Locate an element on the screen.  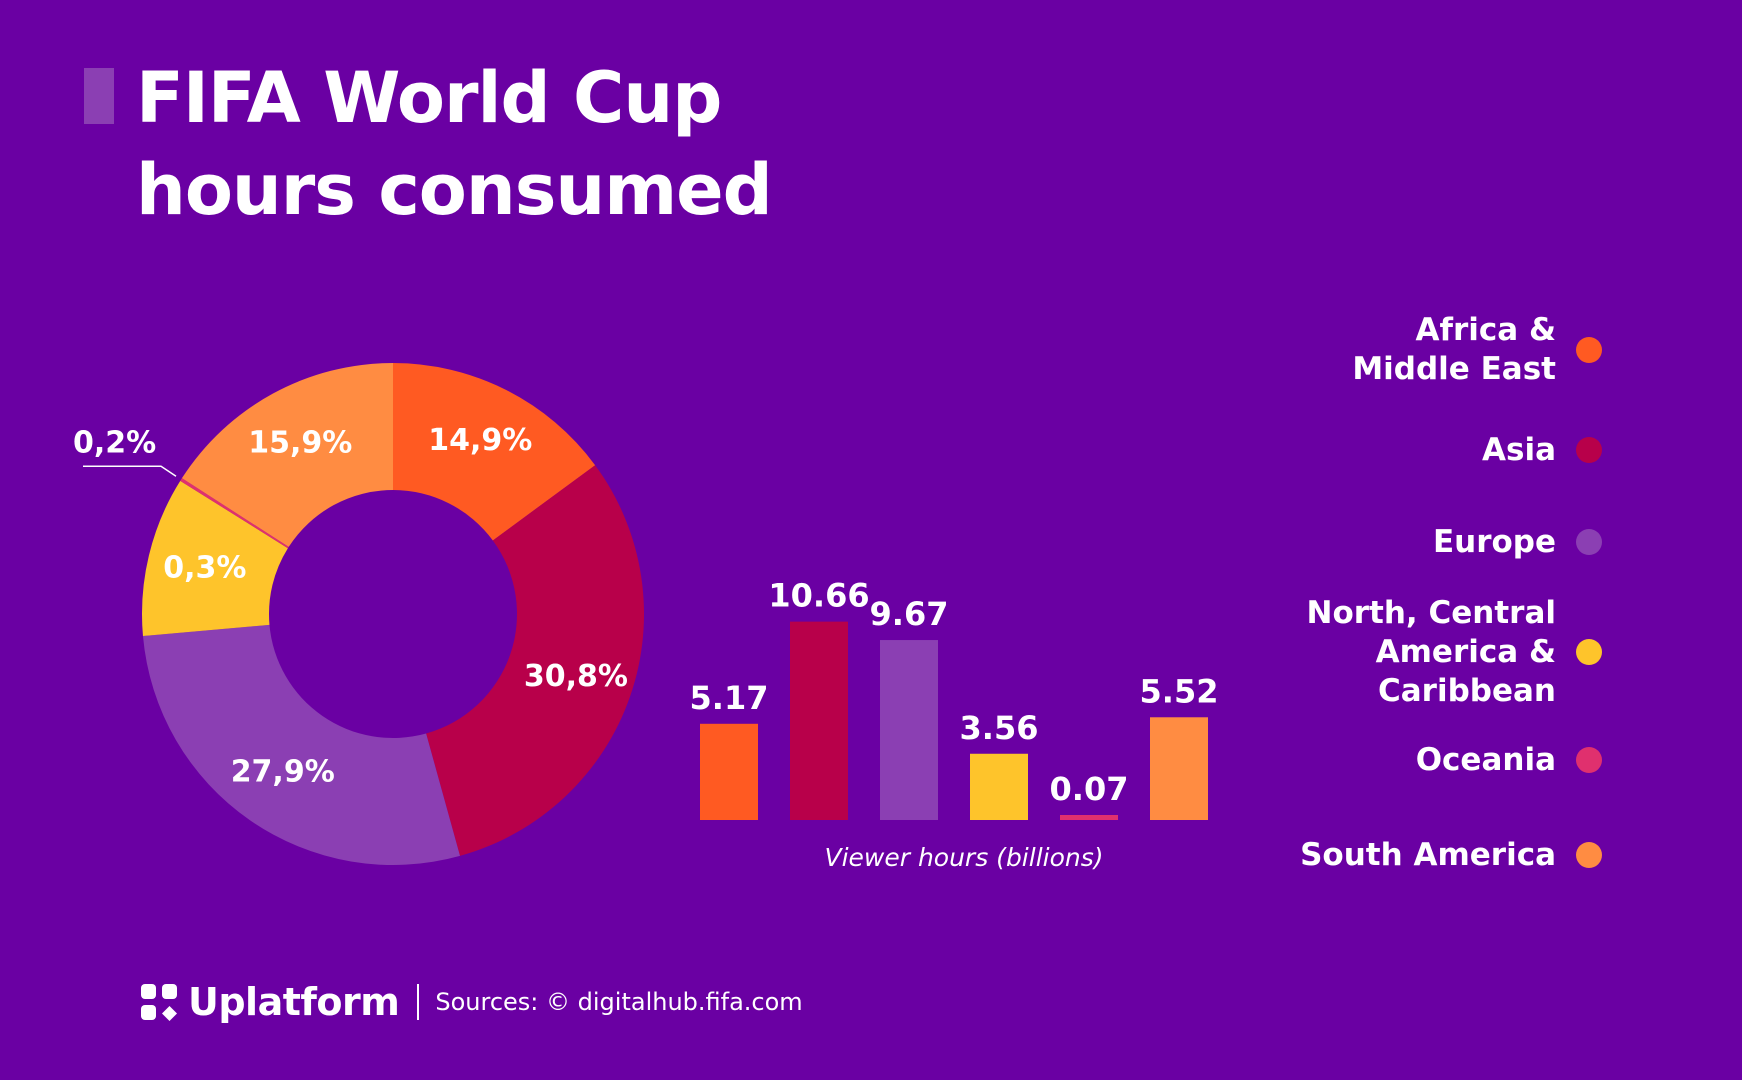
legend-item: Asia is located at coordinates (1542, 450).